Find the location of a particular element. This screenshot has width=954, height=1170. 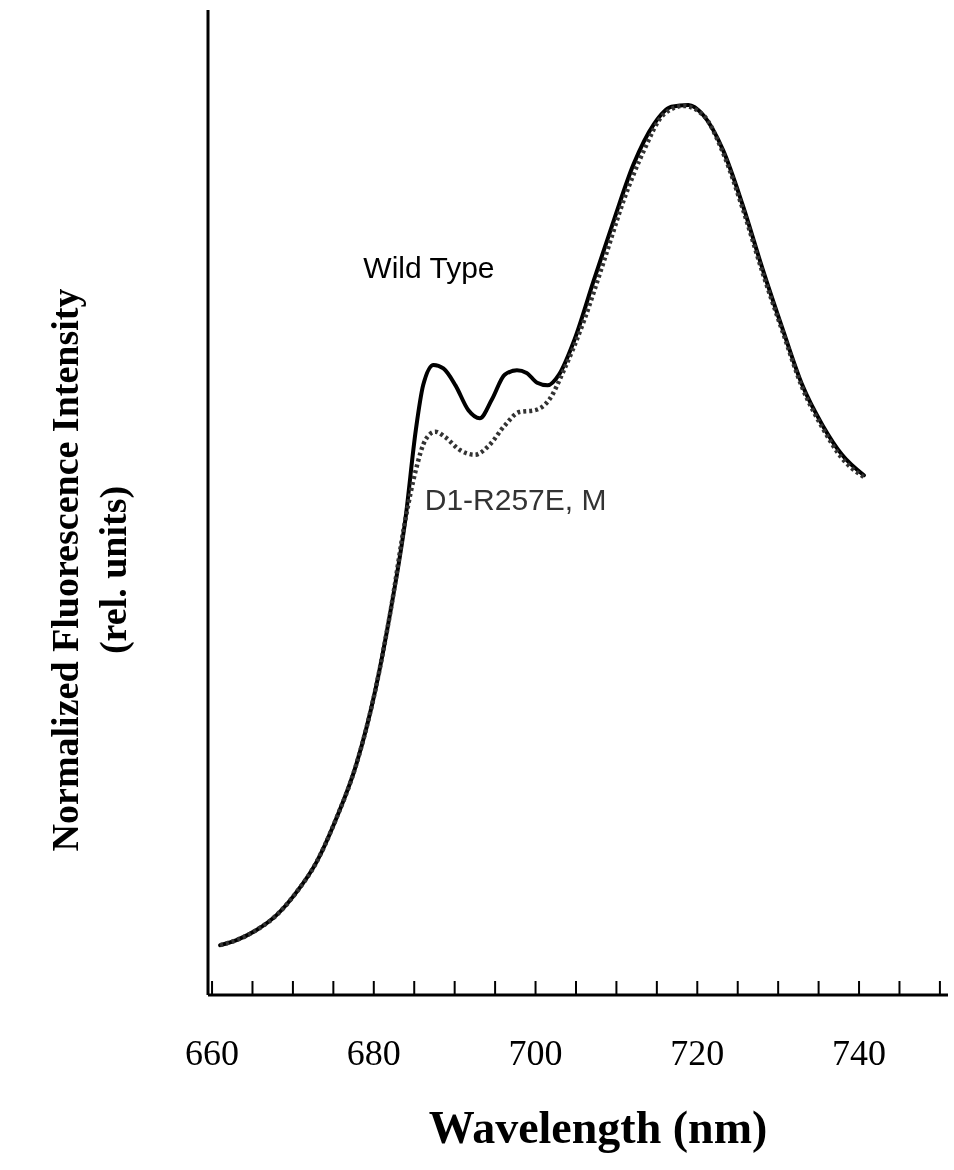

x-axis-title: Wavelength (nm) is located at coordinates (598, 1127).